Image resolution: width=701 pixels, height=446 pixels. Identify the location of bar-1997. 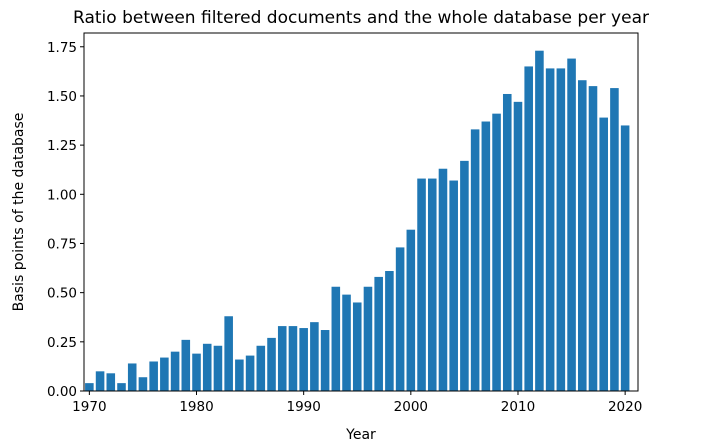
(378, 333).